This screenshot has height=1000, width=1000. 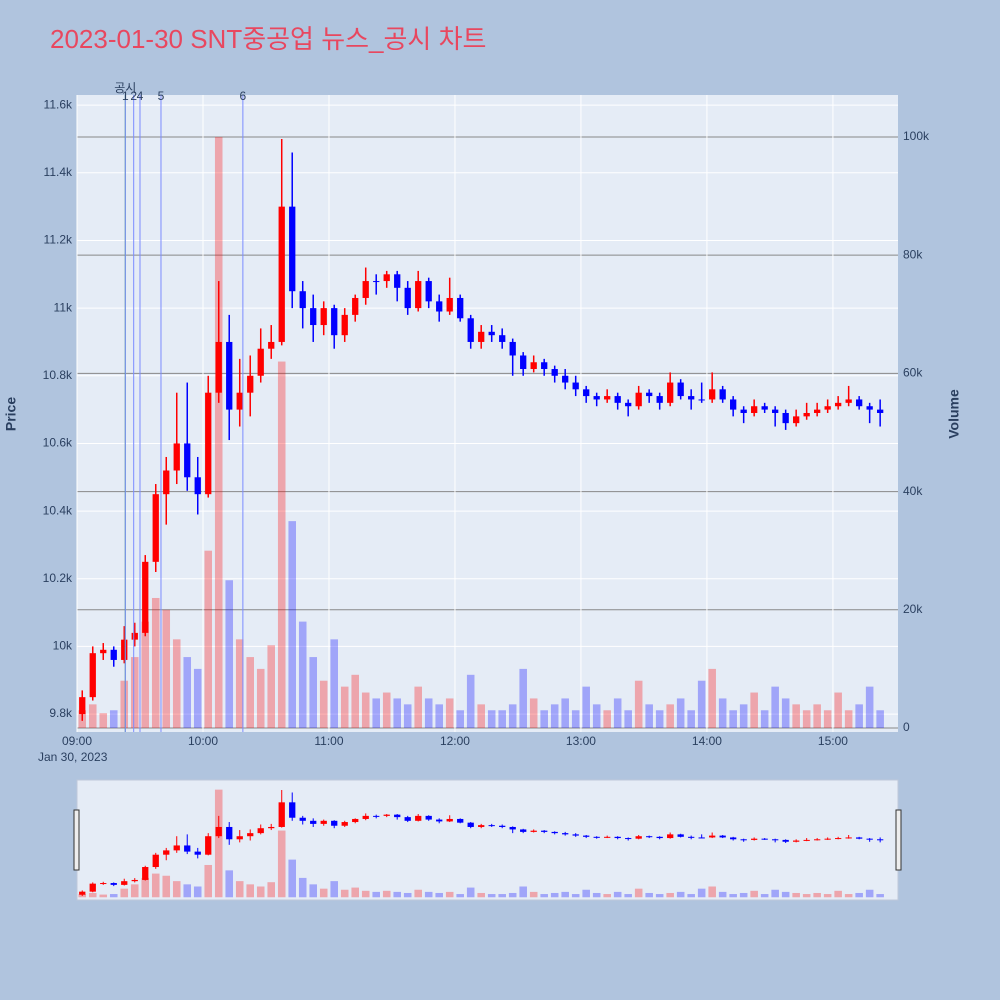 What do you see at coordinates (125, 96) in the screenshot?
I see `event-label: 1` at bounding box center [125, 96].